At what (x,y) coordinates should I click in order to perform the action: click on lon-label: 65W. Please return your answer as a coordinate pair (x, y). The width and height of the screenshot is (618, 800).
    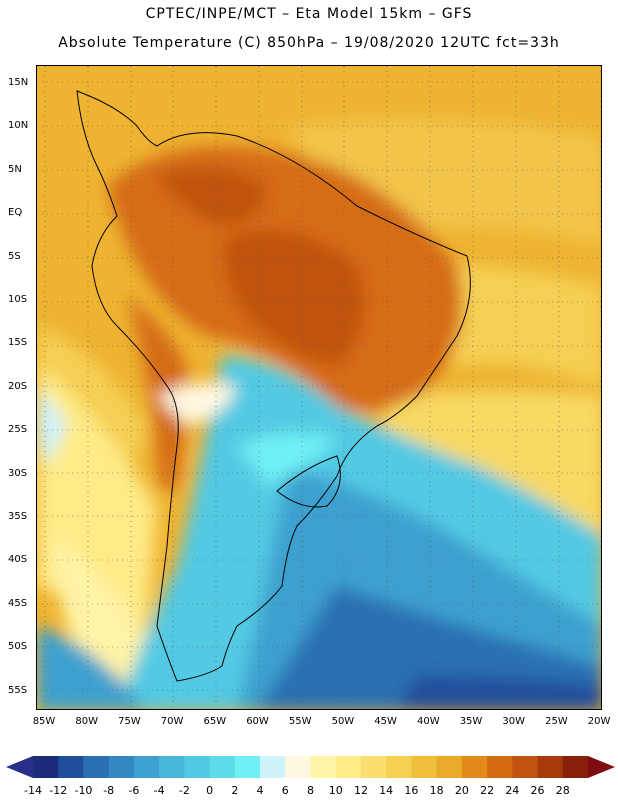
    Looking at the image, I should click on (215, 721).